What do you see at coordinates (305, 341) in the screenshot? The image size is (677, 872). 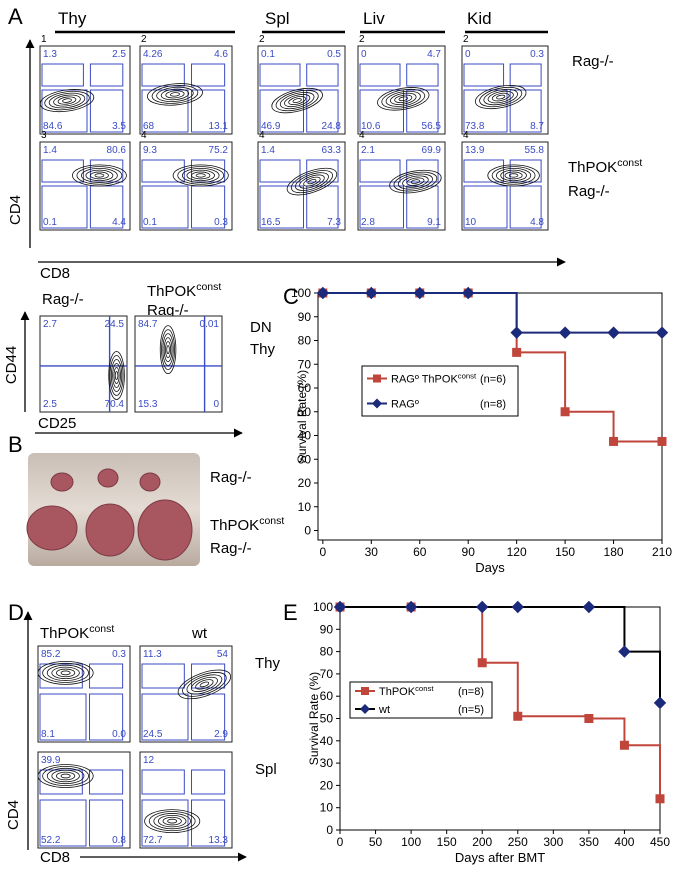 I see `y-tick-label: 80` at bounding box center [305, 341].